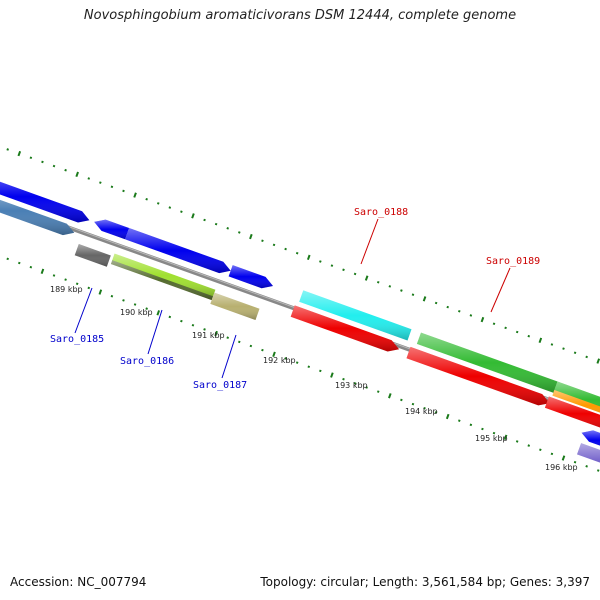 Image resolution: width=600 pixels, height=600 pixels. What do you see at coordinates (77, 339) in the screenshot?
I see `gene-label: Saro_0185` at bounding box center [77, 339].